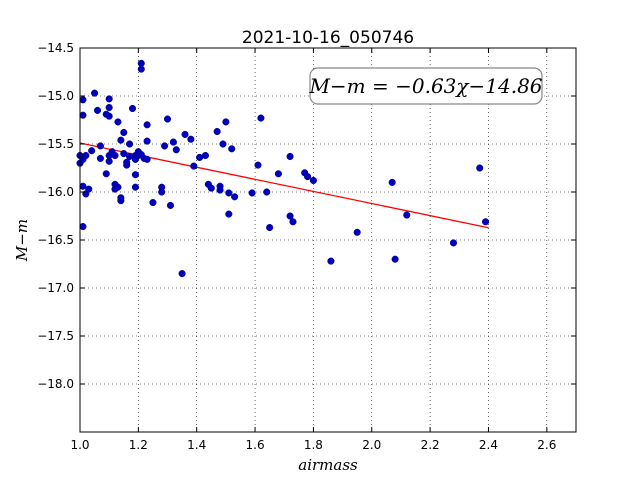 The height and width of the screenshot is (480, 640). I want to click on y-tick-label: −17.5, so click(55, 336).